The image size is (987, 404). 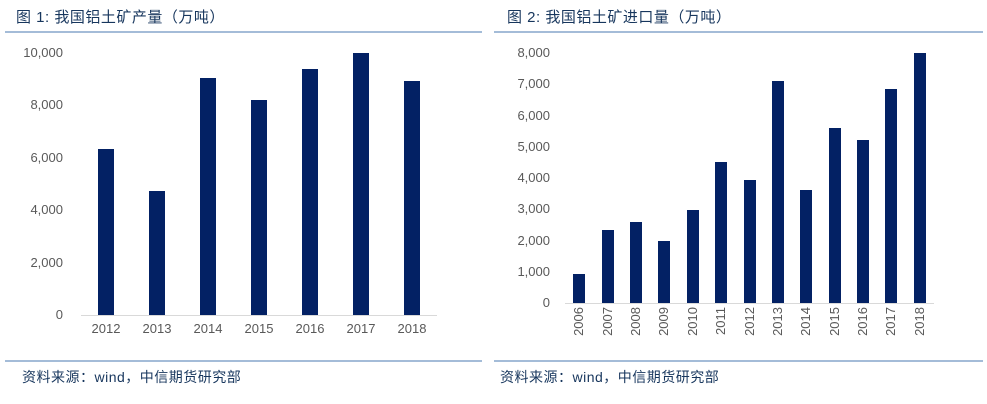 What do you see at coordinates (720, 321) in the screenshot?
I see `x-tick-label: 2011` at bounding box center [720, 321].